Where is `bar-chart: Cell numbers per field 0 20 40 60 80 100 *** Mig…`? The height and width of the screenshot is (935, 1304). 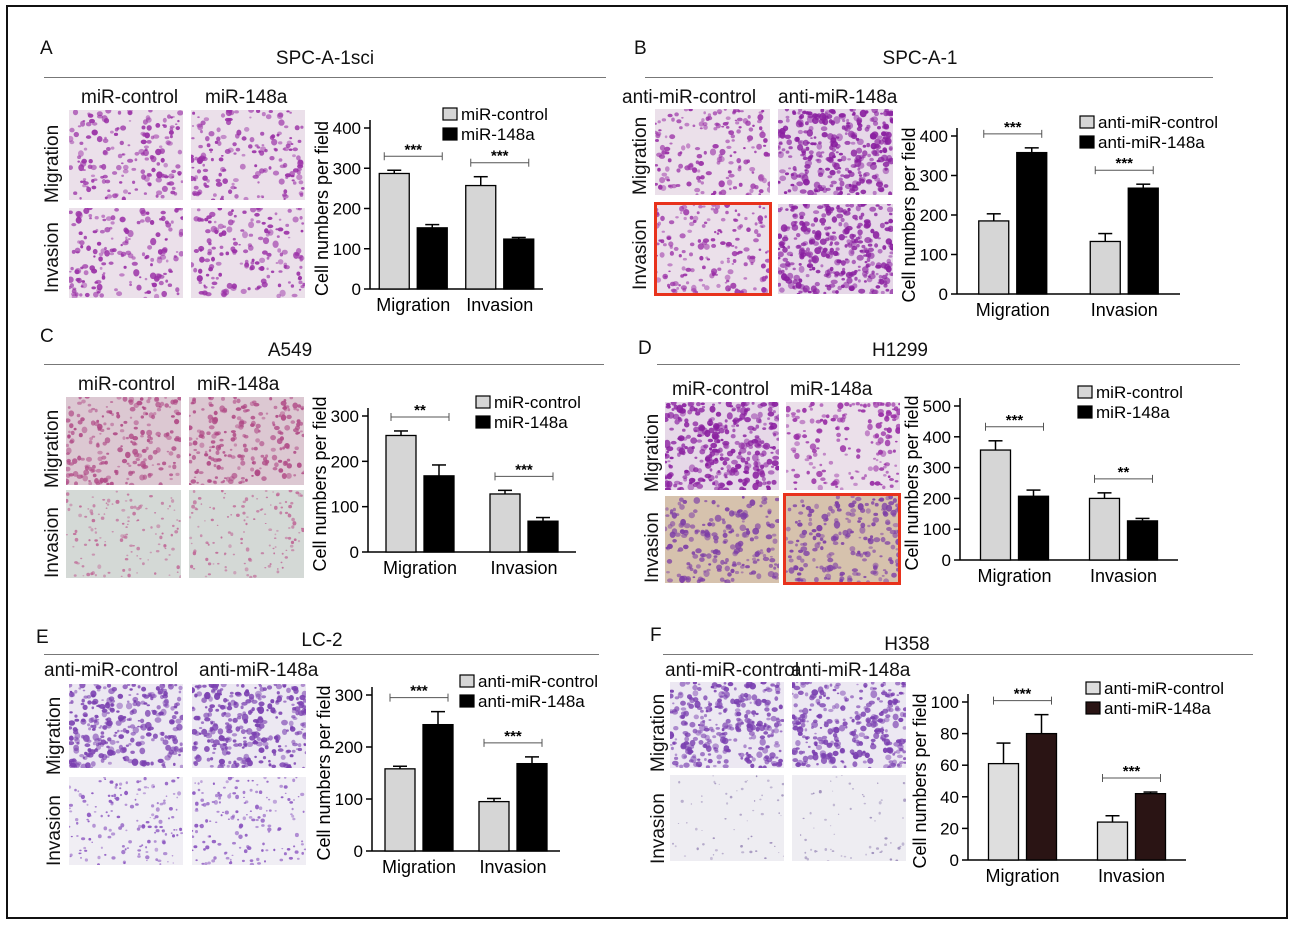
bar-chart: Cell numbers per field 0 20 40 60 80 100 *** Mig… is located at coordinates (1067, 782).